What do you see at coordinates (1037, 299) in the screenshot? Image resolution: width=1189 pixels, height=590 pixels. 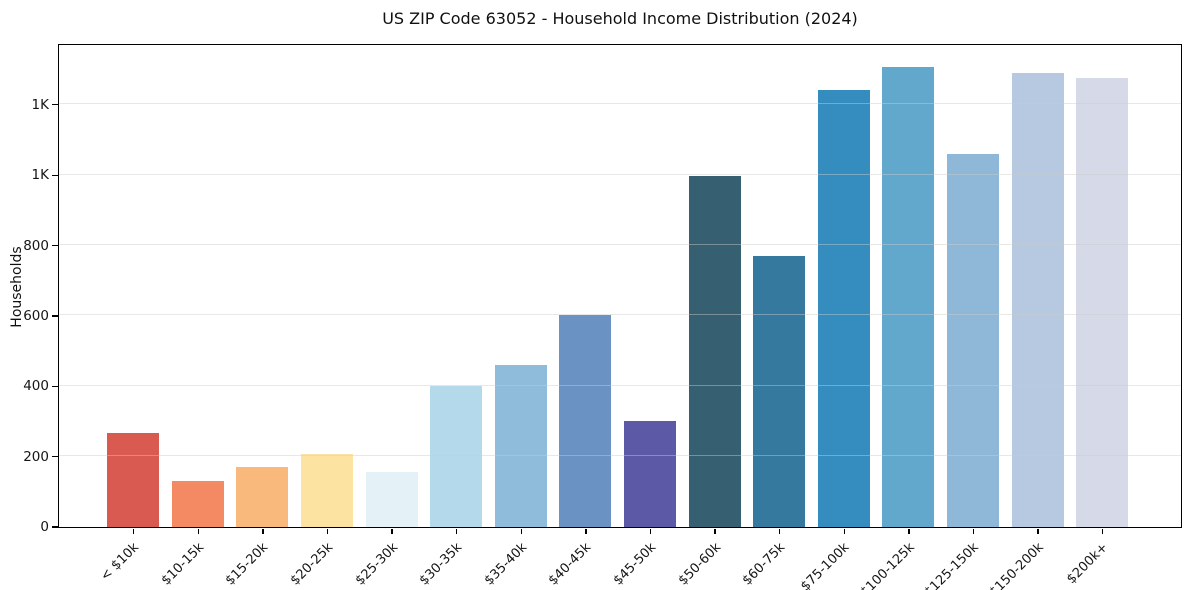 I see `bar-$150-200k` at bounding box center [1037, 299].